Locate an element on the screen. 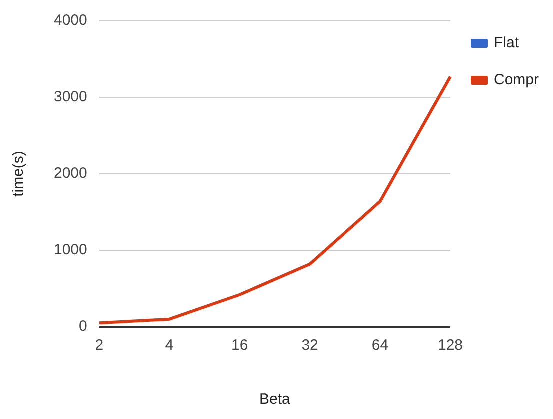 This screenshot has width=553, height=419. y-tick-label: 2000 is located at coordinates (71, 173).